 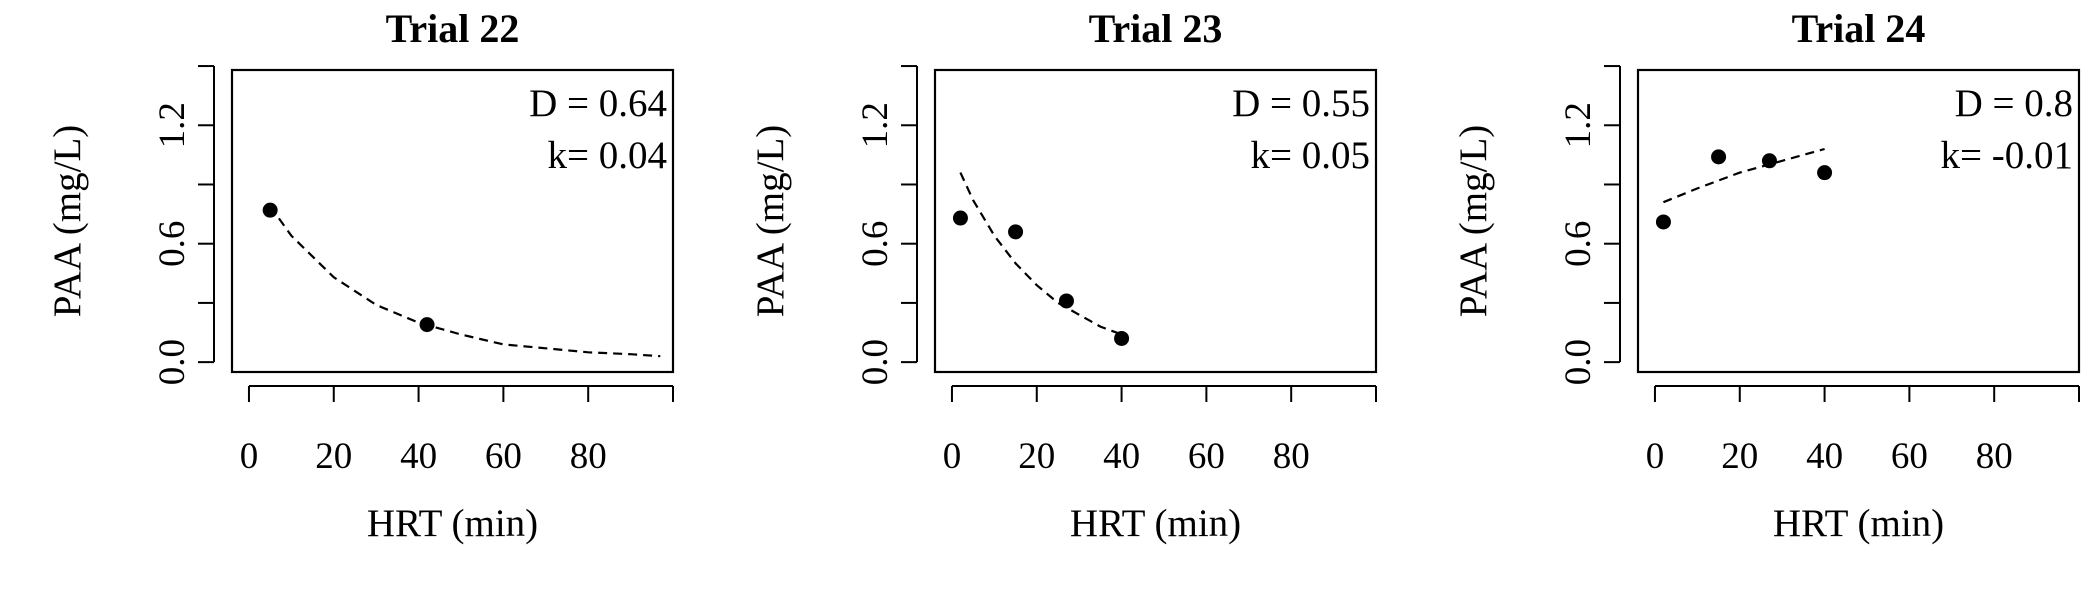 What do you see at coordinates (1156, 28) in the screenshot?
I see `panel-title: Trial 23` at bounding box center [1156, 28].